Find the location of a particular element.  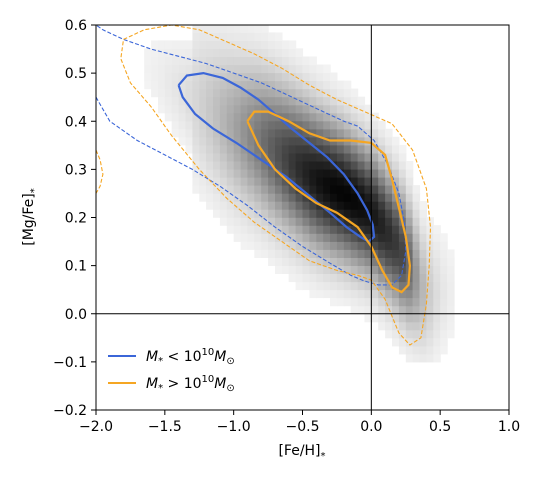

legend-low-sun: ⊙ is located at coordinates (230, 361).